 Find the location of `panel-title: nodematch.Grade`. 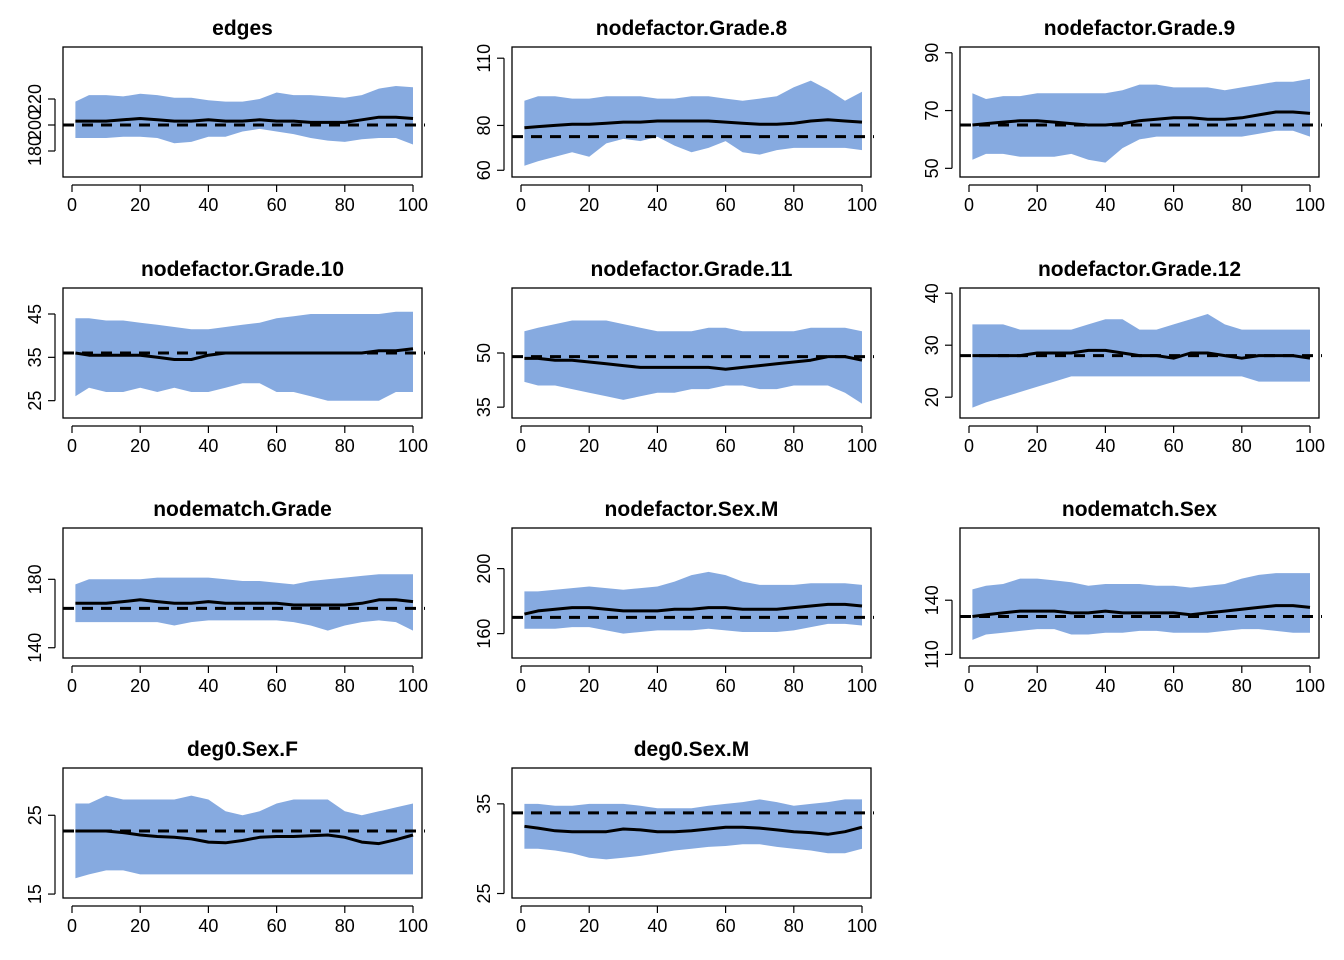

panel-title: nodematch.Grade is located at coordinates (242, 509).